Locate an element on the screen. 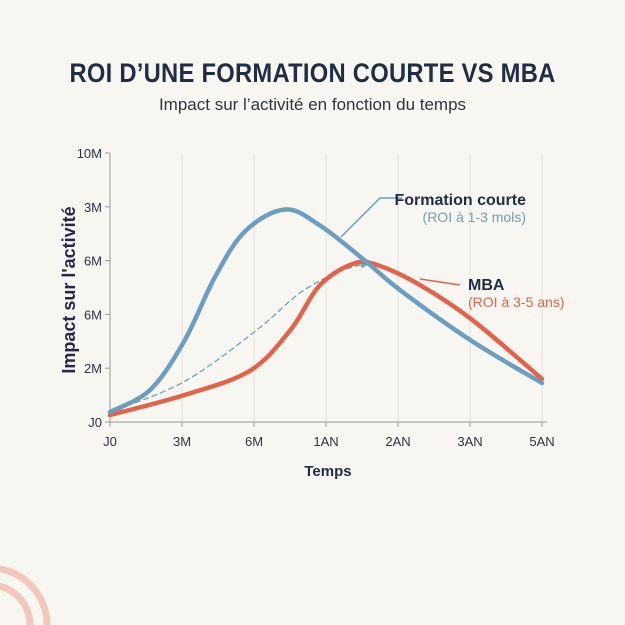  x-tick-label: 1AN is located at coordinates (325, 441).